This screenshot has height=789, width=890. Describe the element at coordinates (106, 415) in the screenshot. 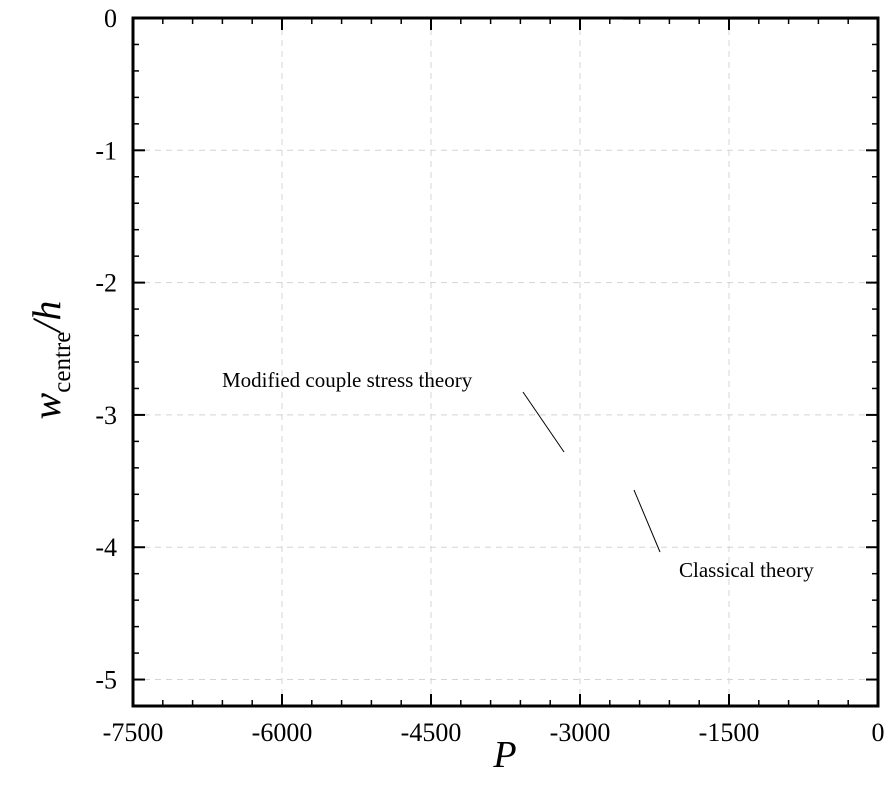

I see `y-tick-label: -3` at that location.